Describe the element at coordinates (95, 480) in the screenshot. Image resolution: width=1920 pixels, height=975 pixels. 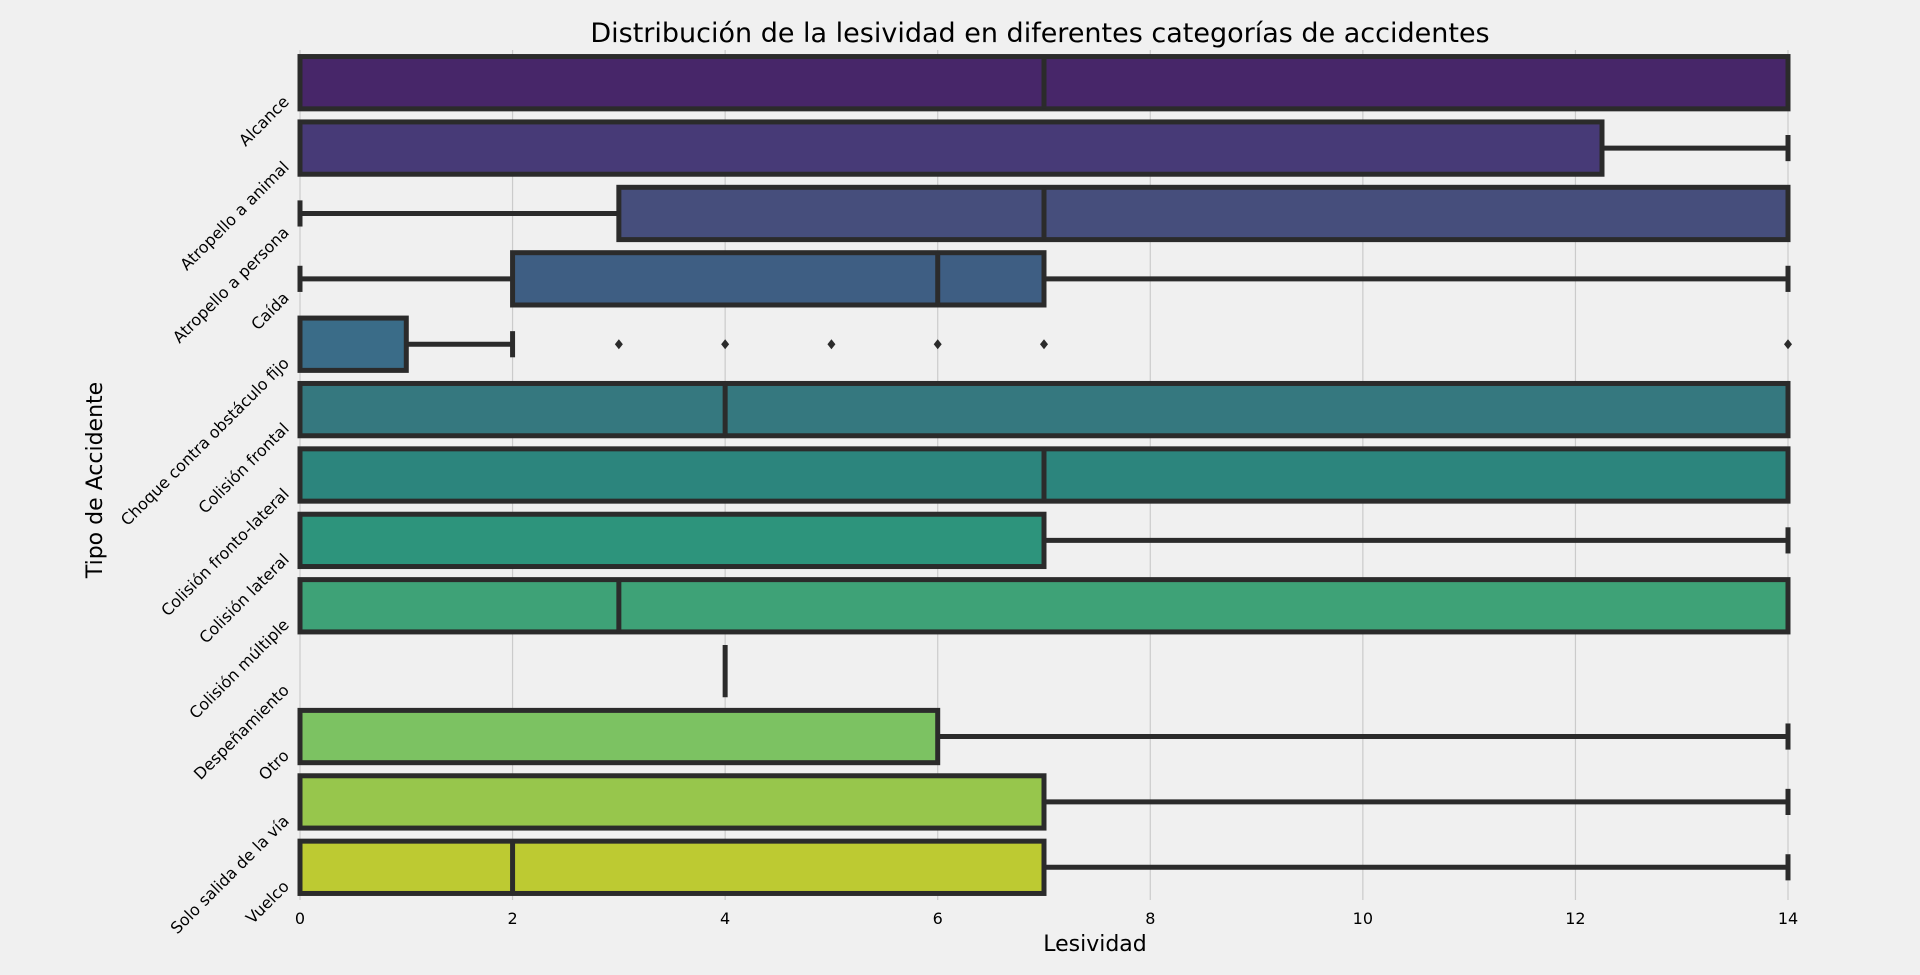
I see `y-axis-label: Tipo de Accidente` at that location.